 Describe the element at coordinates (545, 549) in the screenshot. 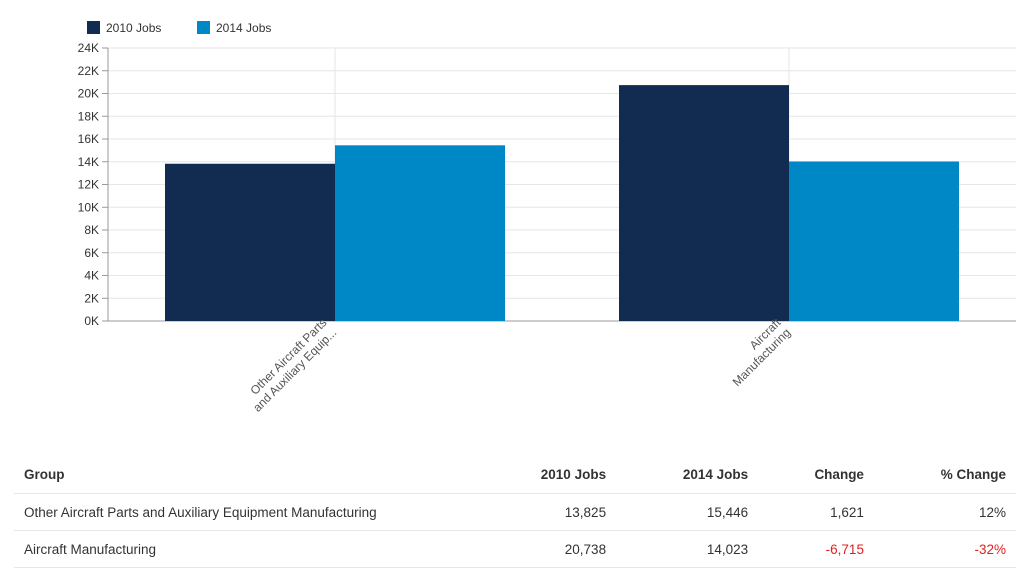

I see `cell-2010-jobs: 20,738` at that location.